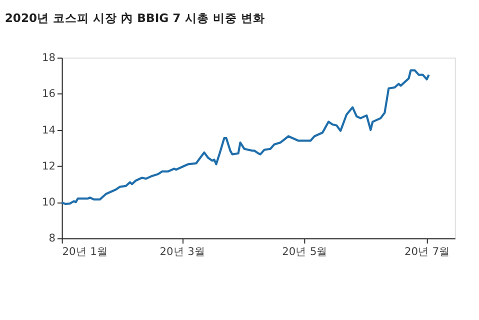  Describe the element at coordinates (52, 238) in the screenshot. I see `y-tick-label: 8` at that location.